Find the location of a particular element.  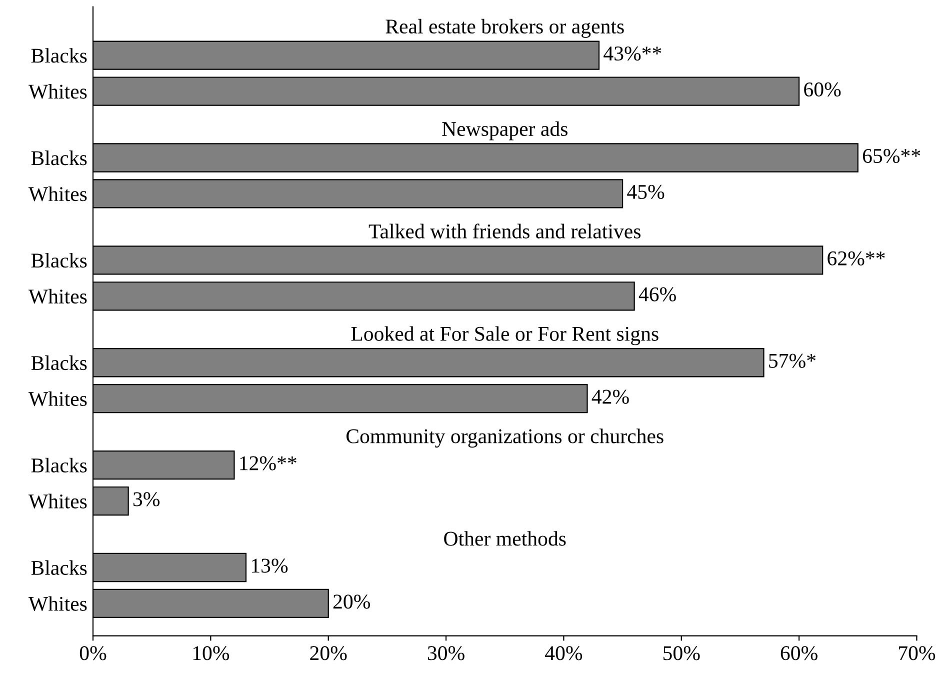

annotation: Community organizations or churches is located at coordinates (505, 438).